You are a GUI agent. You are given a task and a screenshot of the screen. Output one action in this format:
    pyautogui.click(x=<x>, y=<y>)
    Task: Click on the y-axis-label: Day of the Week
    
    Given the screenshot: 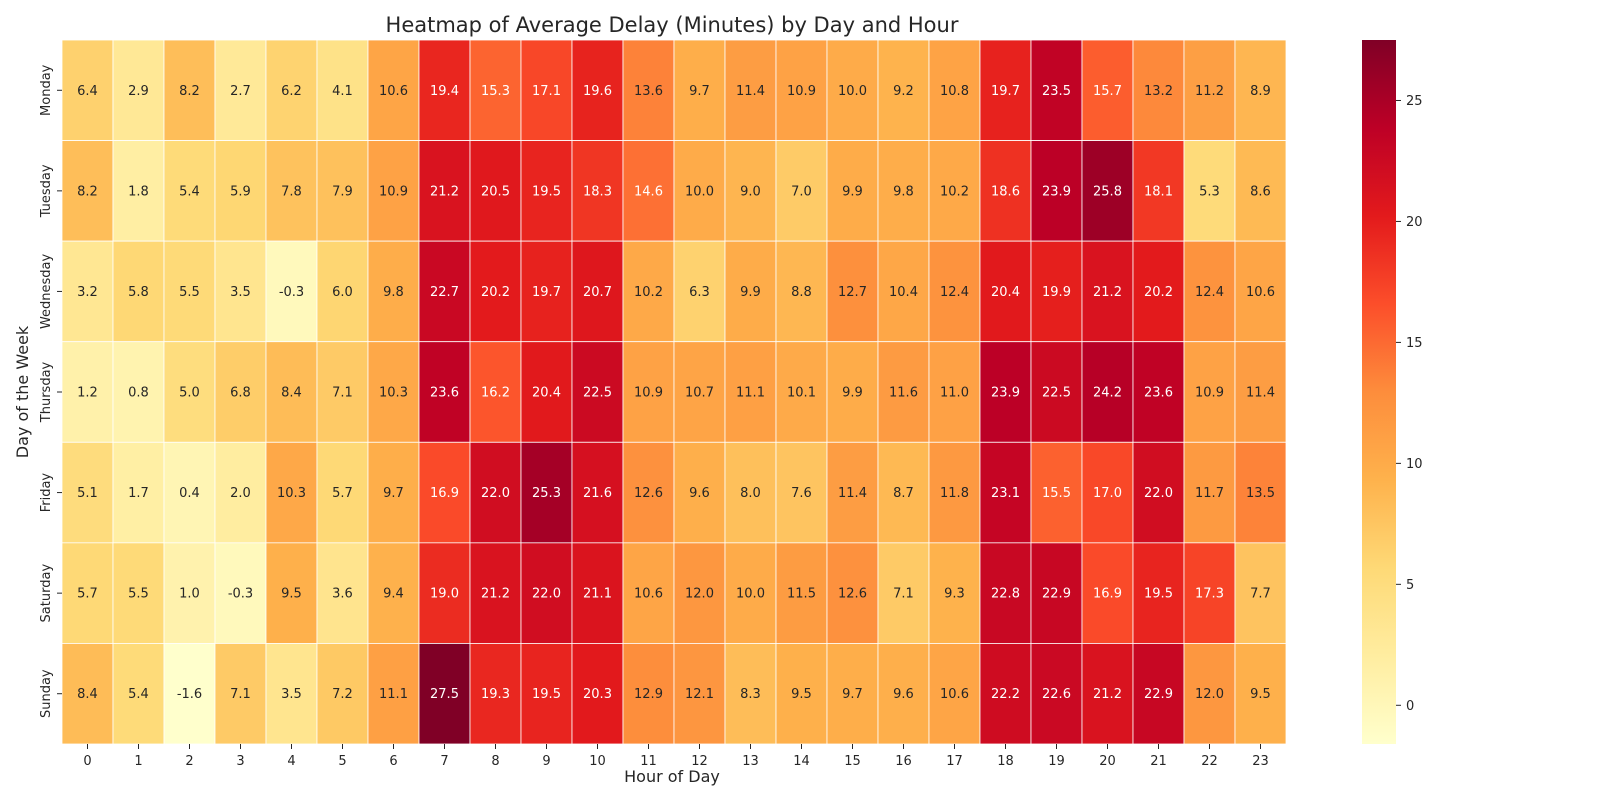 What is the action you would take?
    pyautogui.click(x=22, y=391)
    